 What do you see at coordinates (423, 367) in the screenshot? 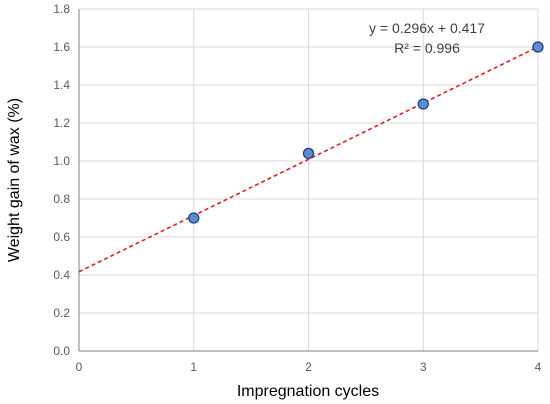
I see `x-tick-label: 3` at bounding box center [423, 367].